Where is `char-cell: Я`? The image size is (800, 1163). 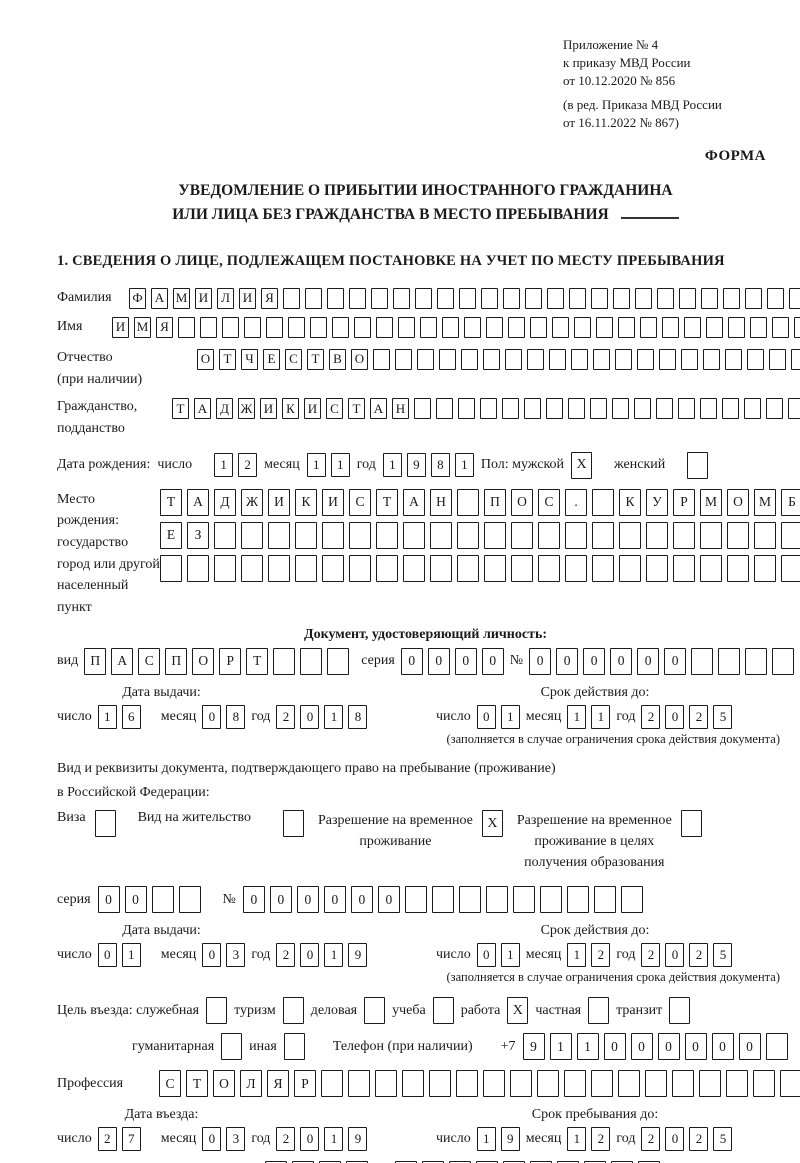 char-cell: Я is located at coordinates (269, 298).